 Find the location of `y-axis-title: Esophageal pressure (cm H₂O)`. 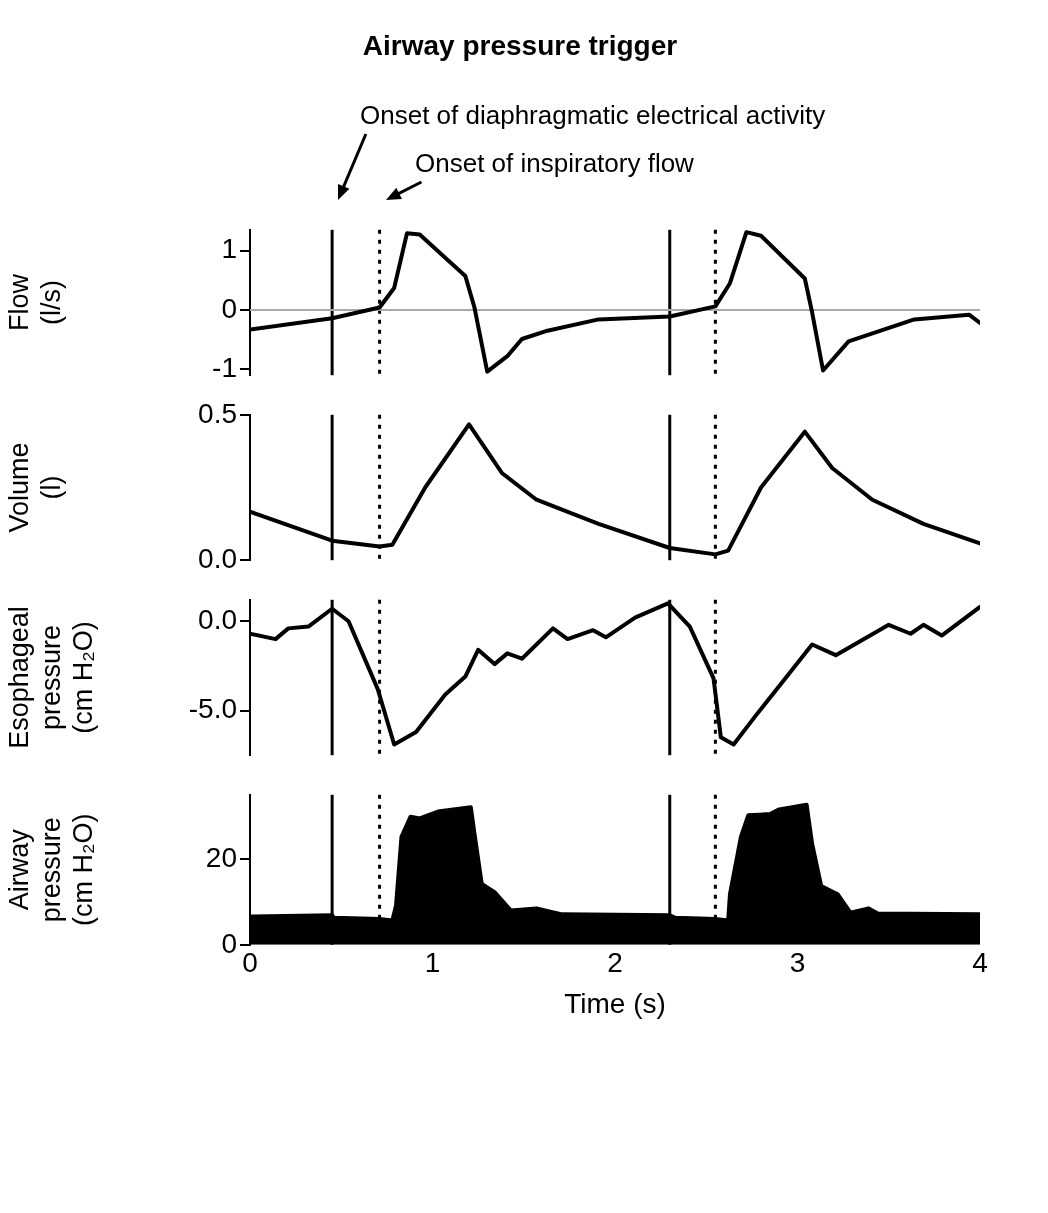

y-axis-title: Esophageal pressure (cm H₂O) is located at coordinates (51, 677).